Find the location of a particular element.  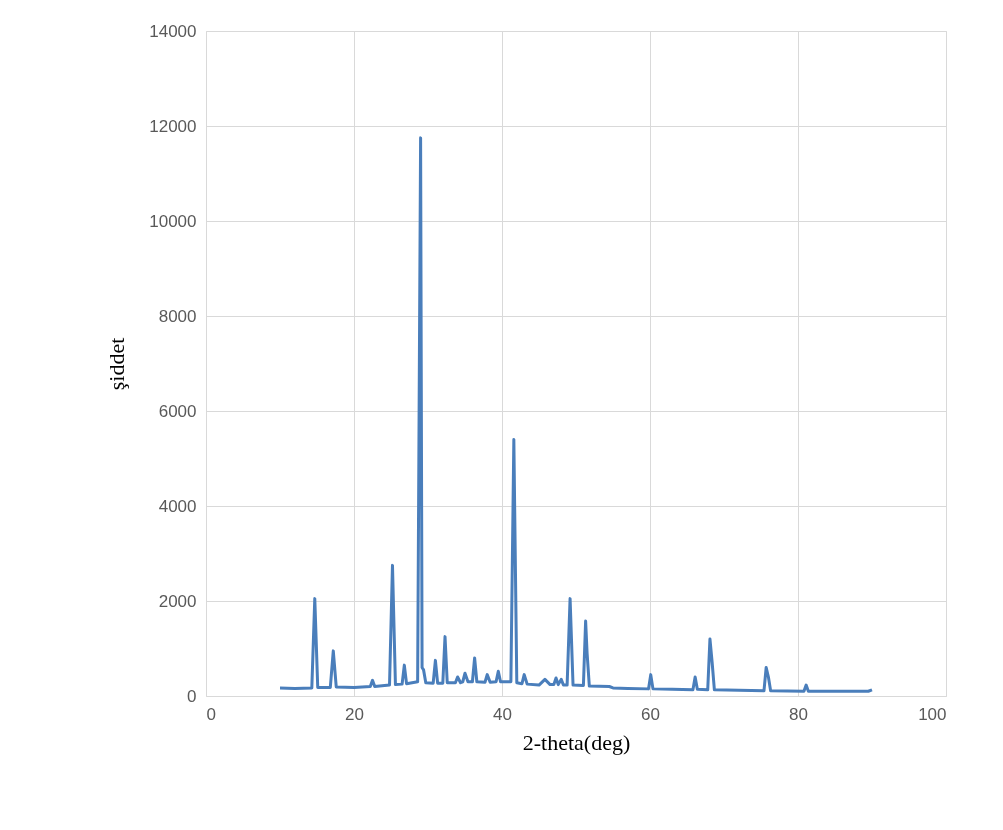

x-tick-label: 60 is located at coordinates (650, 714).